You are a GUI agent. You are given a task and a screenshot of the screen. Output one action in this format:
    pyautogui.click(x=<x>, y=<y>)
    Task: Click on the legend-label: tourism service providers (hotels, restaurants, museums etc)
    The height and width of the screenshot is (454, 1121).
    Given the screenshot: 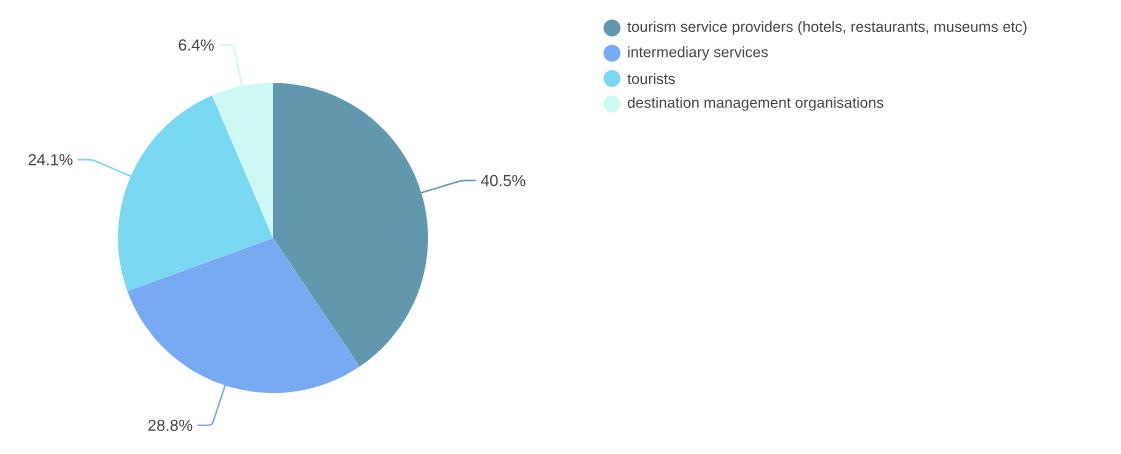 What is the action you would take?
    pyautogui.click(x=827, y=28)
    